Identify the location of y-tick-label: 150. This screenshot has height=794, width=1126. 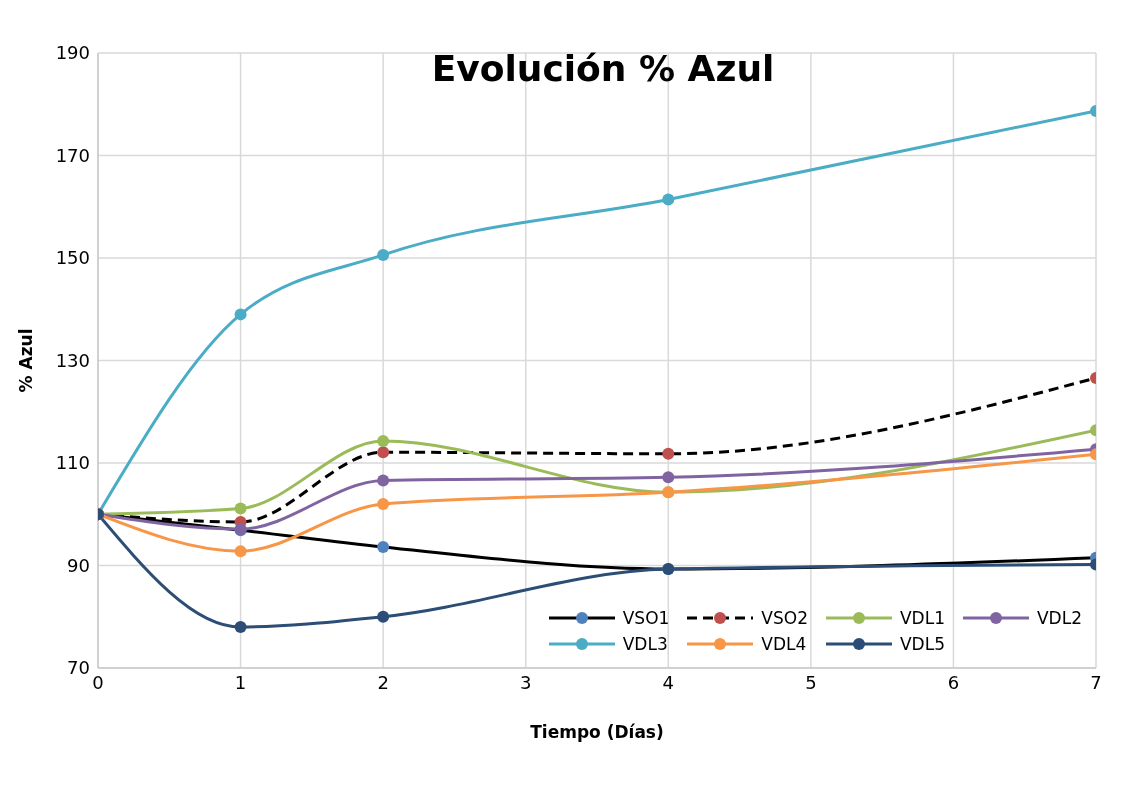
(72, 258).